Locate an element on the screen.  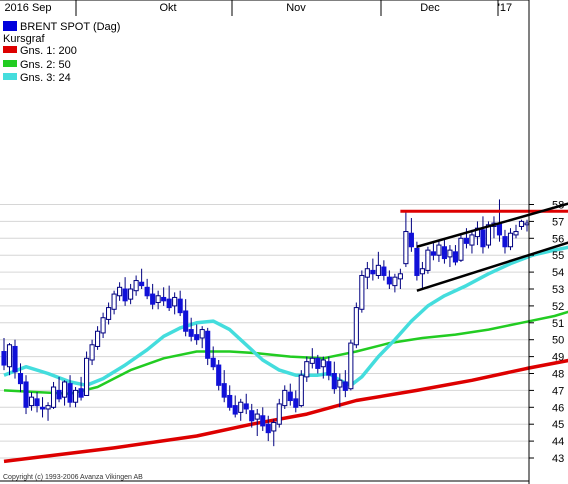
y-tick-label-43: 43 is located at coordinates (558, 459).